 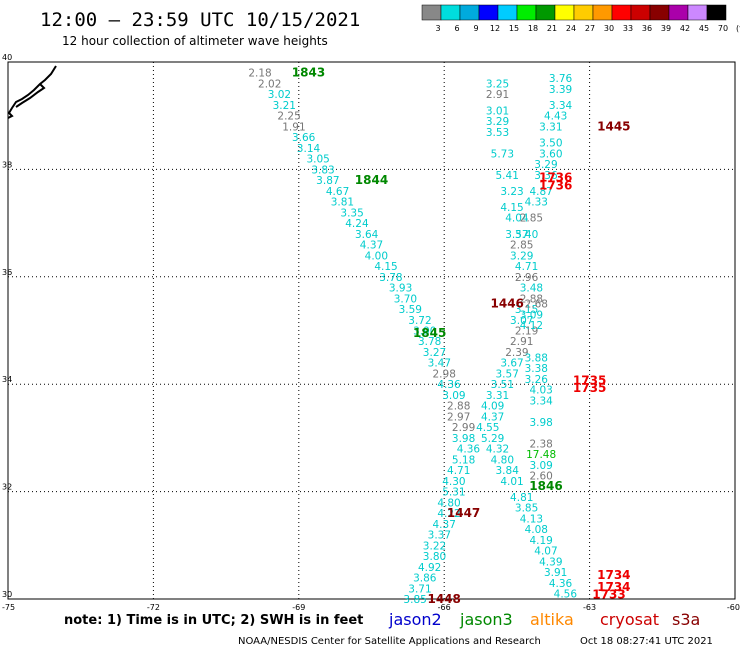 I want to click on wave-height-value: 2.85, so click(x=521, y=246).